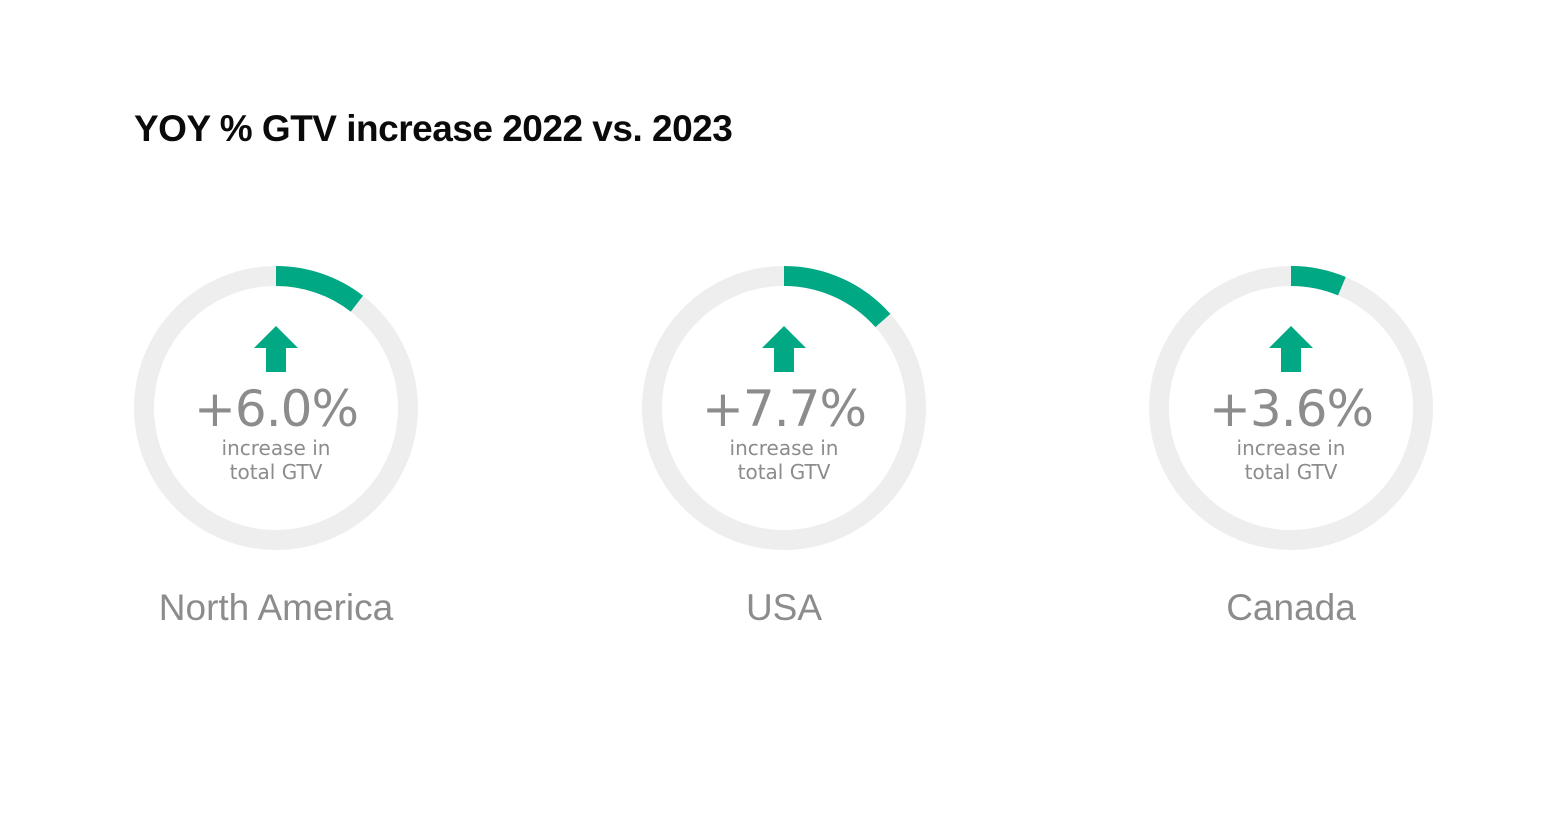 Image resolution: width=1568 pixels, height=821 pixels. What do you see at coordinates (1291, 607) in the screenshot?
I see `region-label: Canada` at bounding box center [1291, 607].